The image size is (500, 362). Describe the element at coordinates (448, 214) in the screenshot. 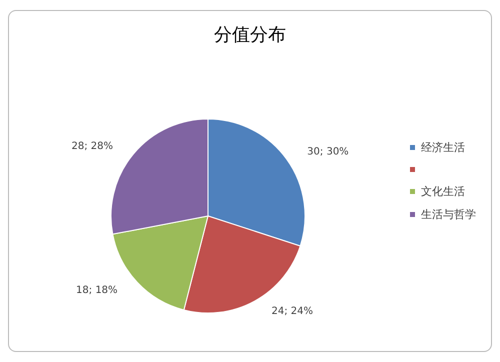

I see `legend-label: 生活与哲学` at that location.